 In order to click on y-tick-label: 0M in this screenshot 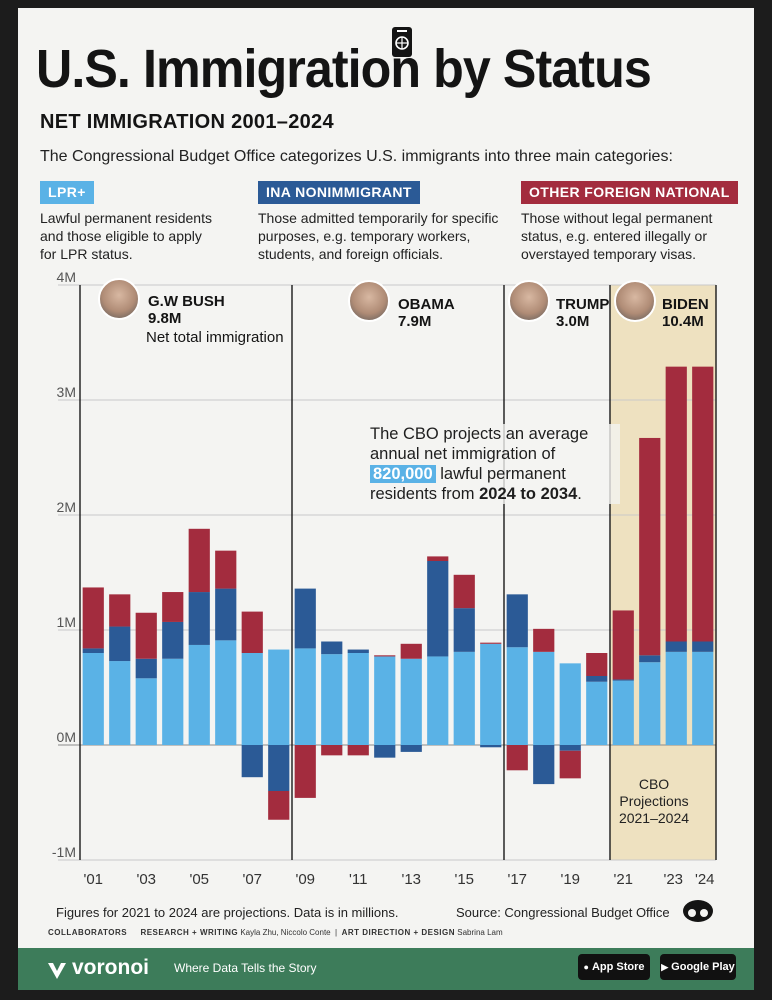, I will do `click(66, 737)`.